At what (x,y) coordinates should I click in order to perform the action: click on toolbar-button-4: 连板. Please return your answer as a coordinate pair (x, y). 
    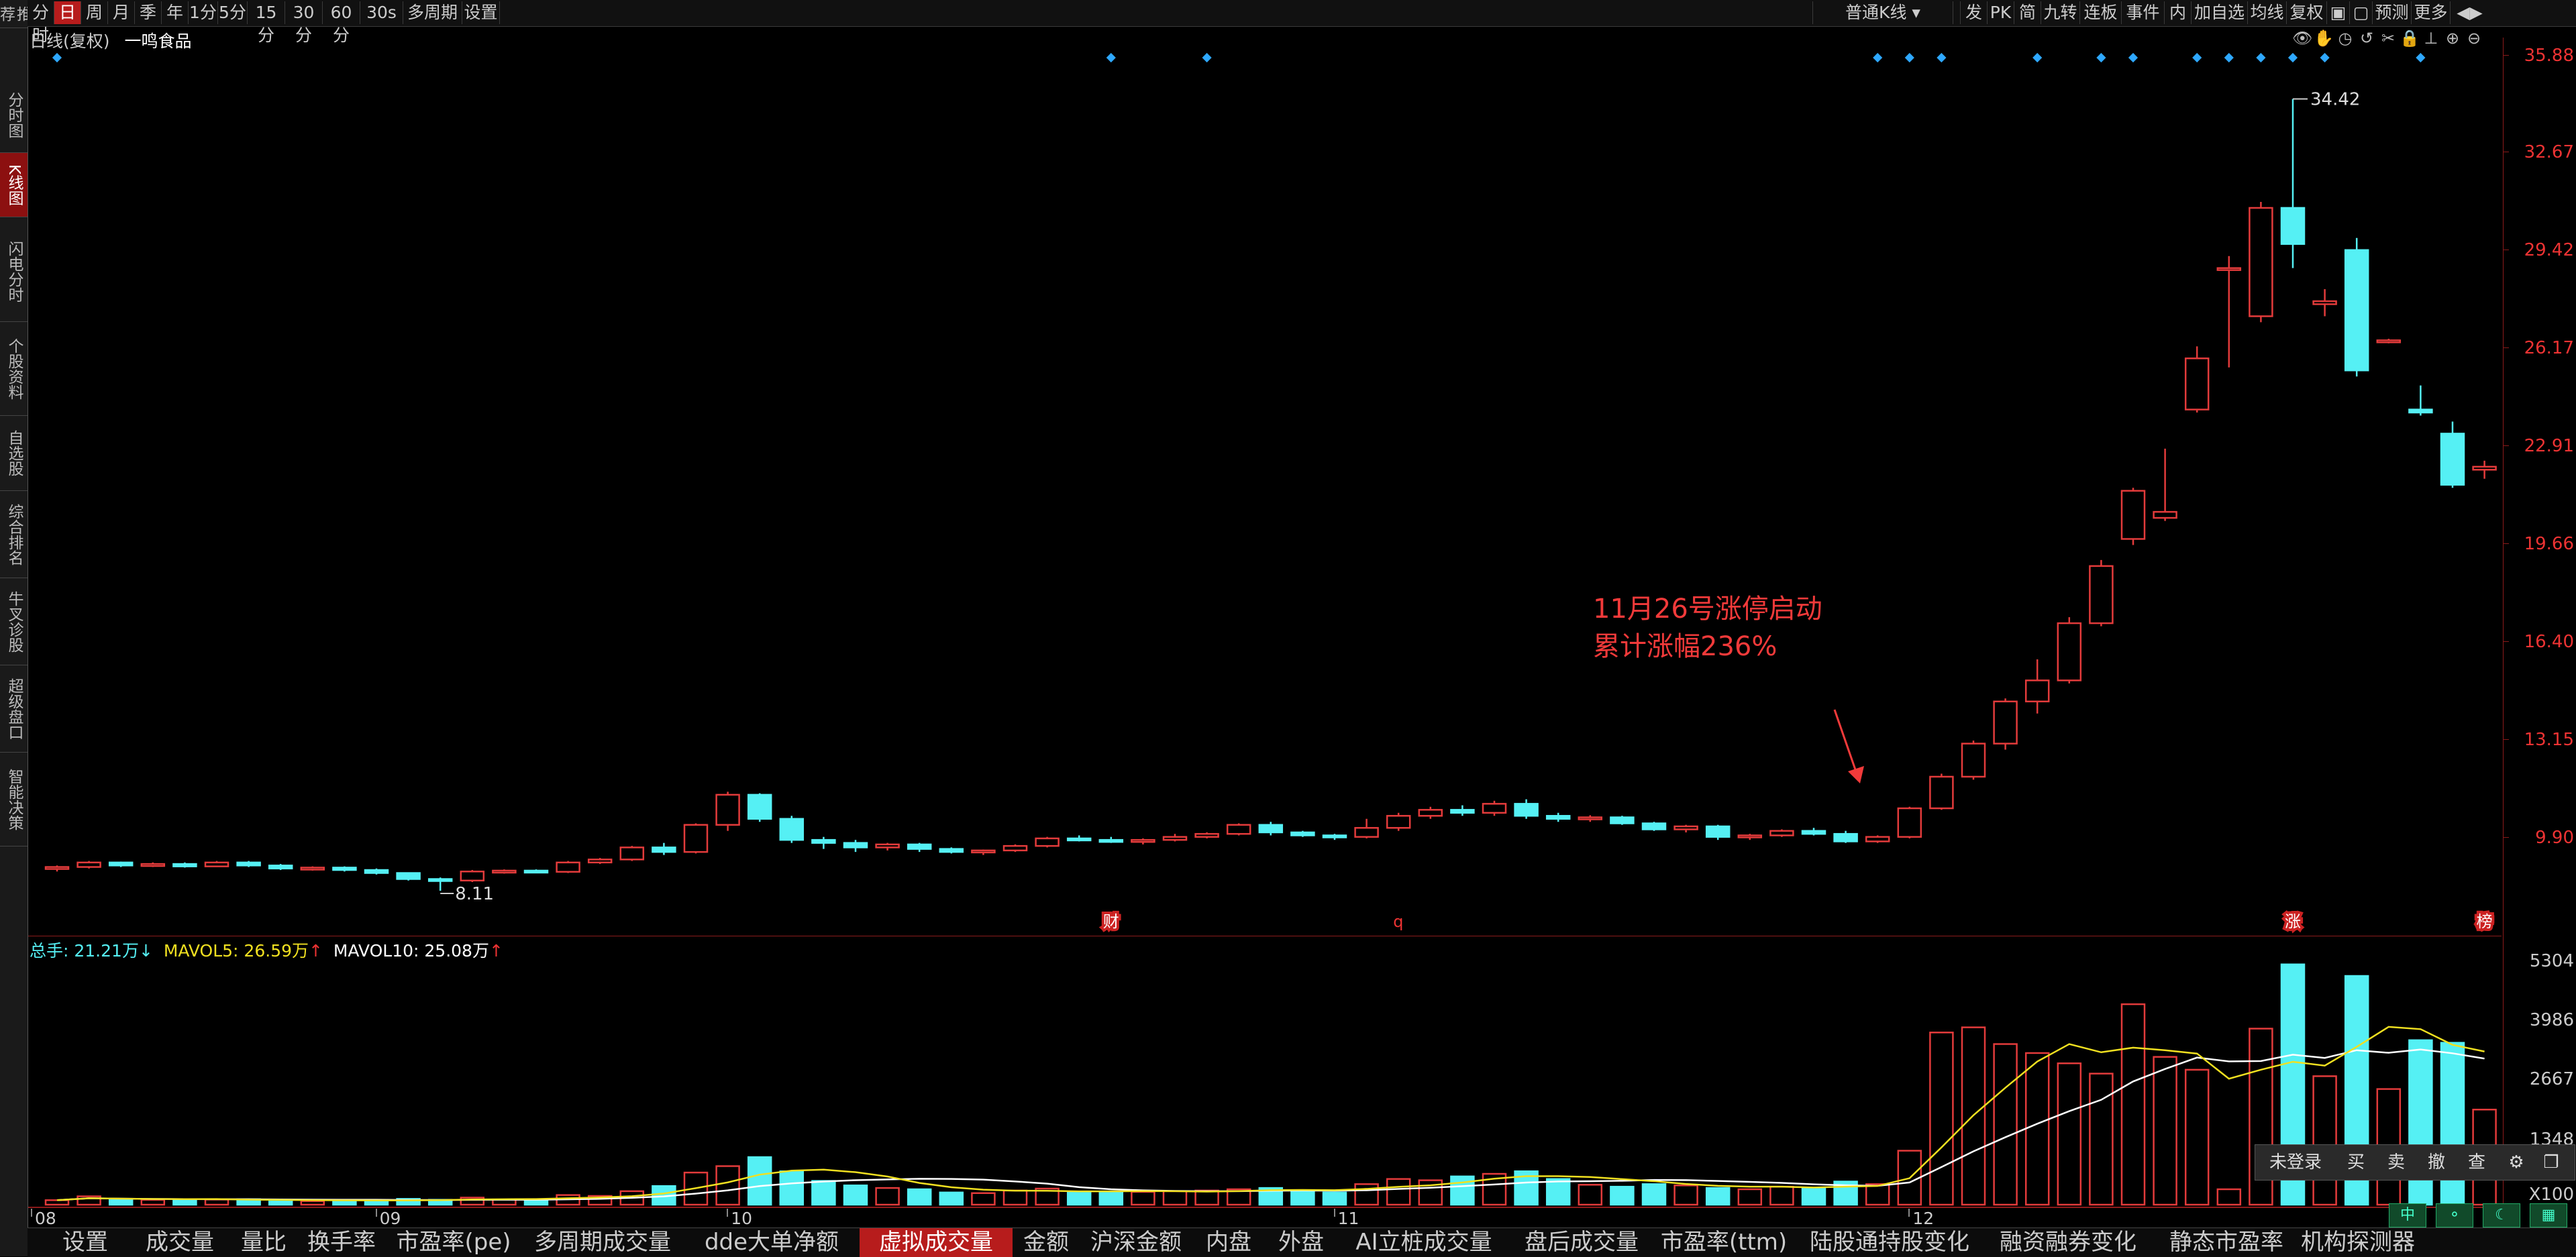
    Looking at the image, I should click on (2100, 13).